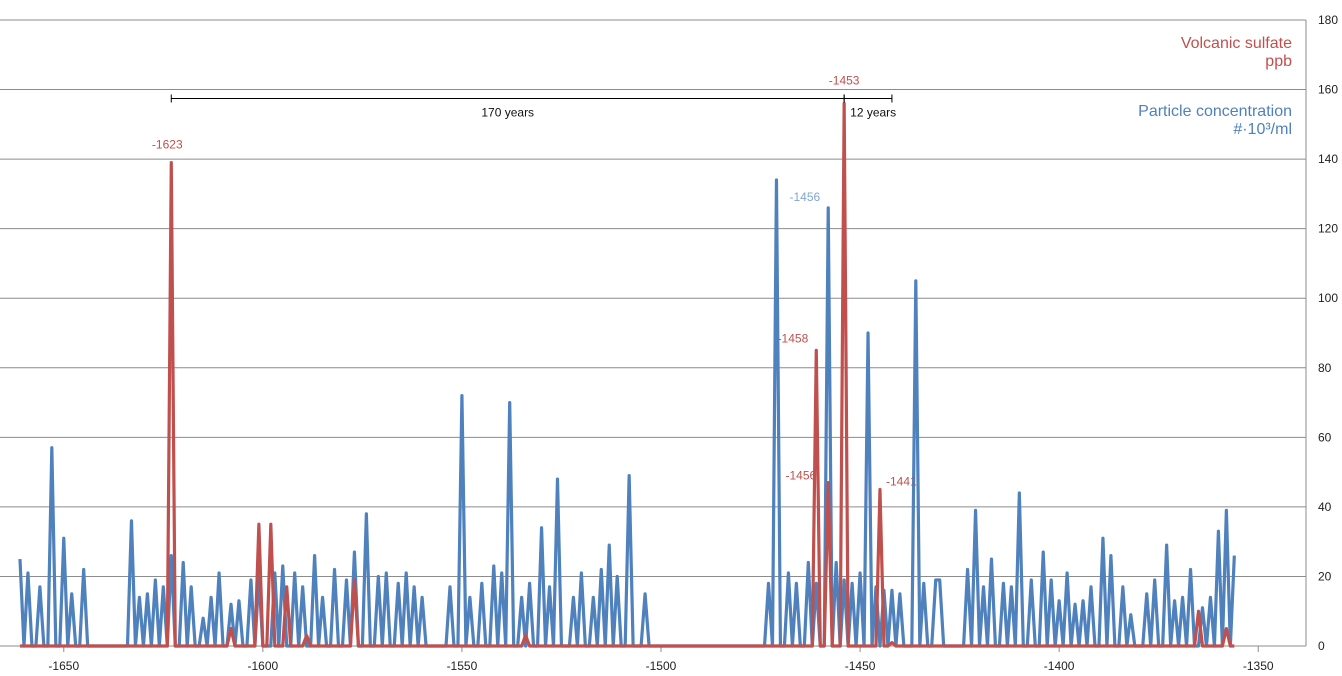  Describe the element at coordinates (1328, 229) in the screenshot. I see `y-tick-label: 120` at that location.